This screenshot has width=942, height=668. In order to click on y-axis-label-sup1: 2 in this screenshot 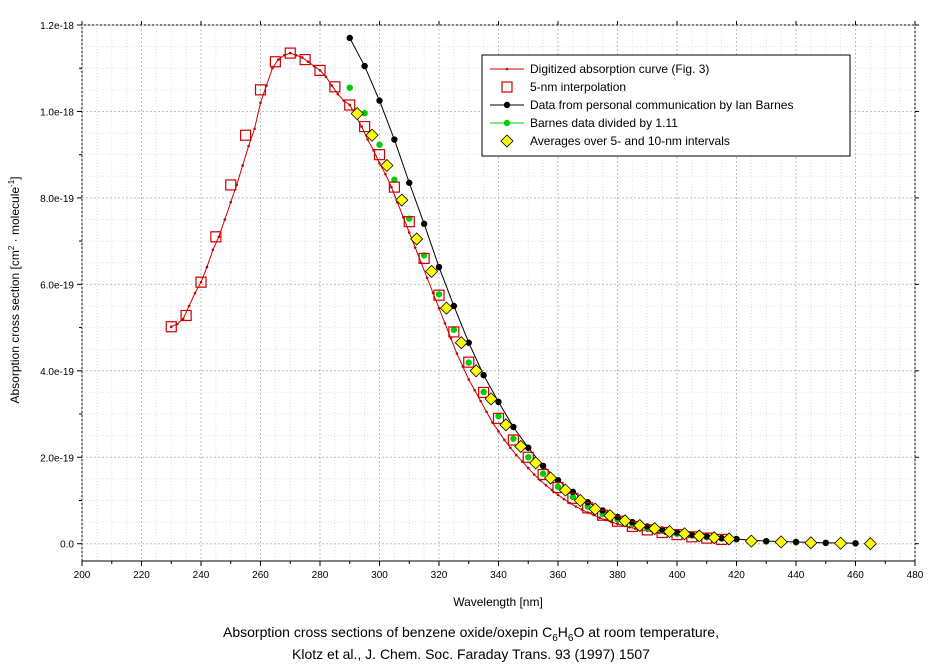, I will do `click(11, 247)`.